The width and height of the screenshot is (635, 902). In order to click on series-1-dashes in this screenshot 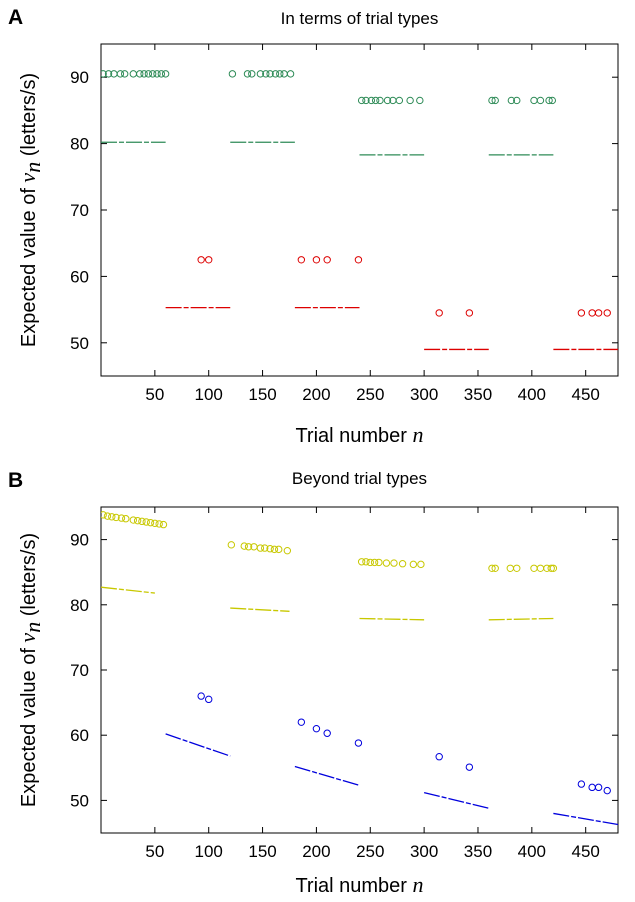, I will do `click(327, 603)`.